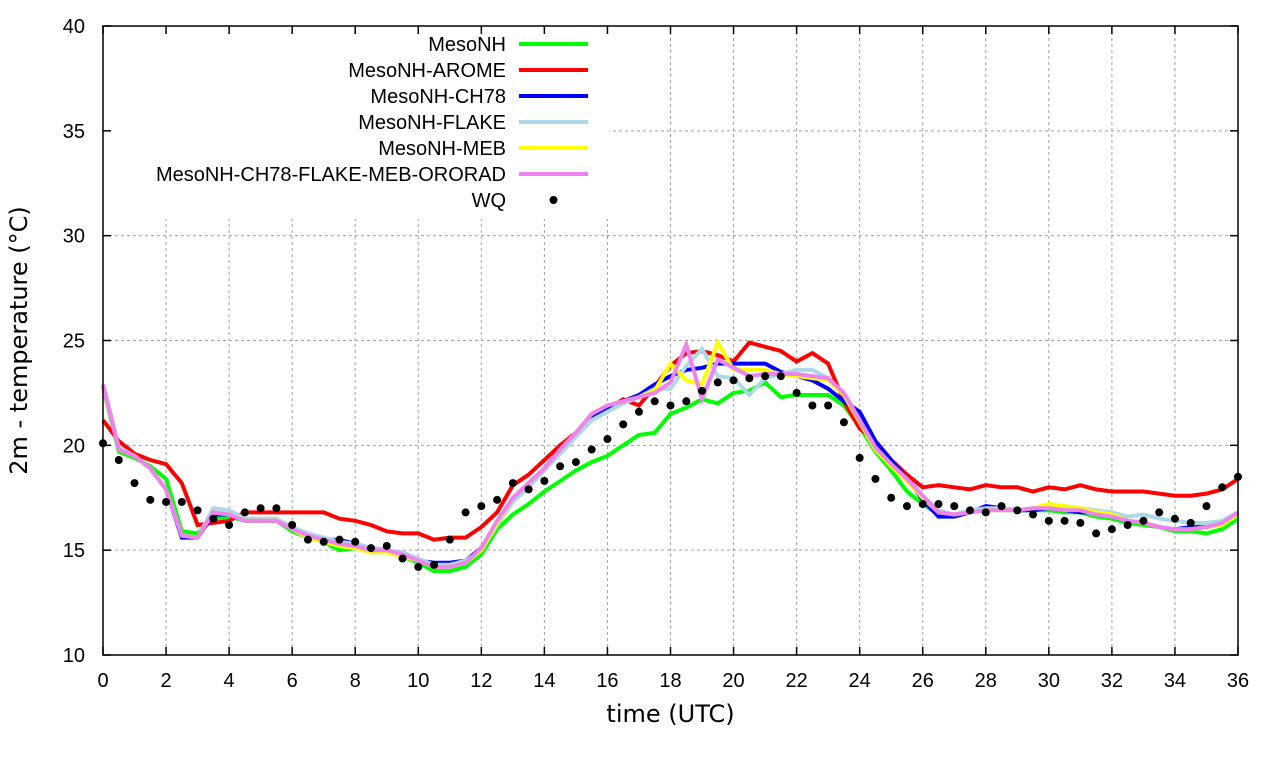  What do you see at coordinates (553, 200) in the screenshot?
I see `legend-marker-point` at bounding box center [553, 200].